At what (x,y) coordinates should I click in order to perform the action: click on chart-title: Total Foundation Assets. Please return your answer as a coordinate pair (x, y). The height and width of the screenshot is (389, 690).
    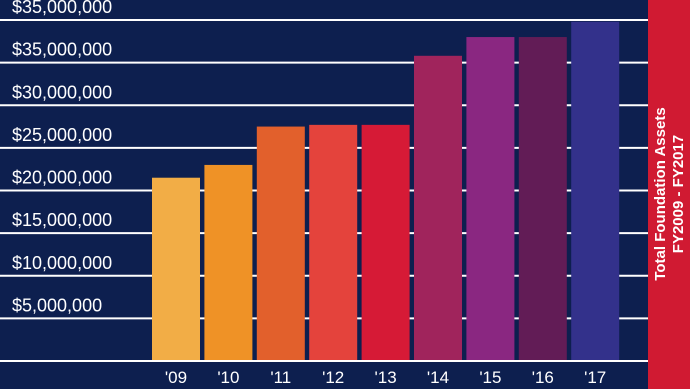
    Looking at the image, I should click on (660, 193).